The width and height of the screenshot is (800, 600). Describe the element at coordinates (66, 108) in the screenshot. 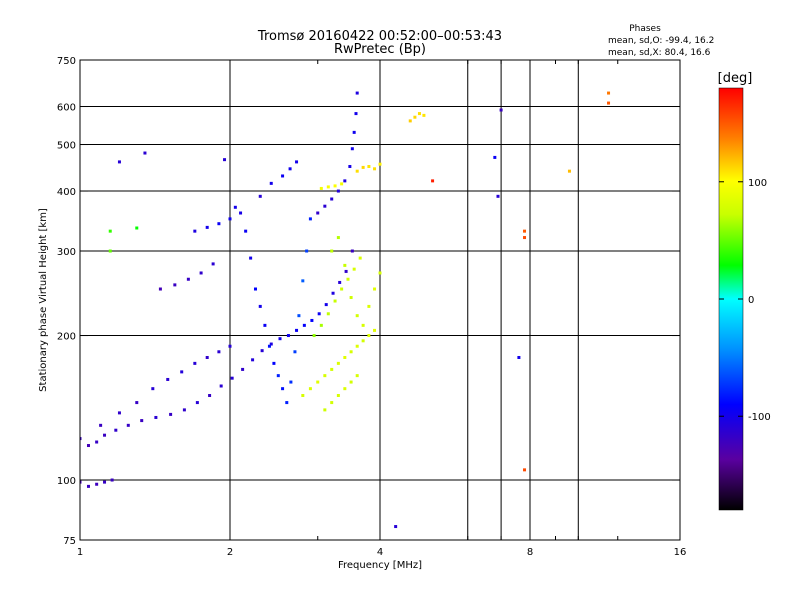

I see `y-tick-label: 600` at that location.